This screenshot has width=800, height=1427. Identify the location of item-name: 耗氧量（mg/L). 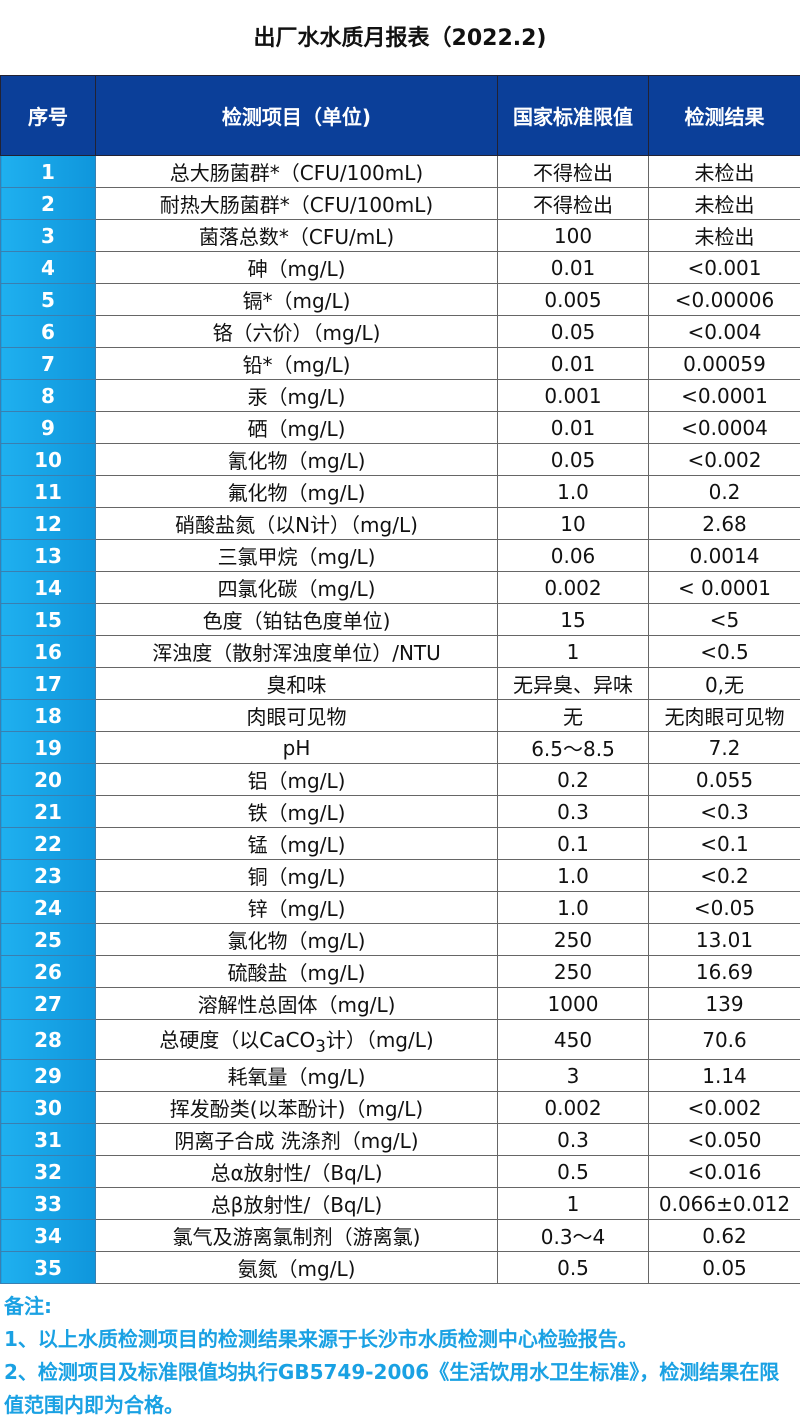
(296, 1075).